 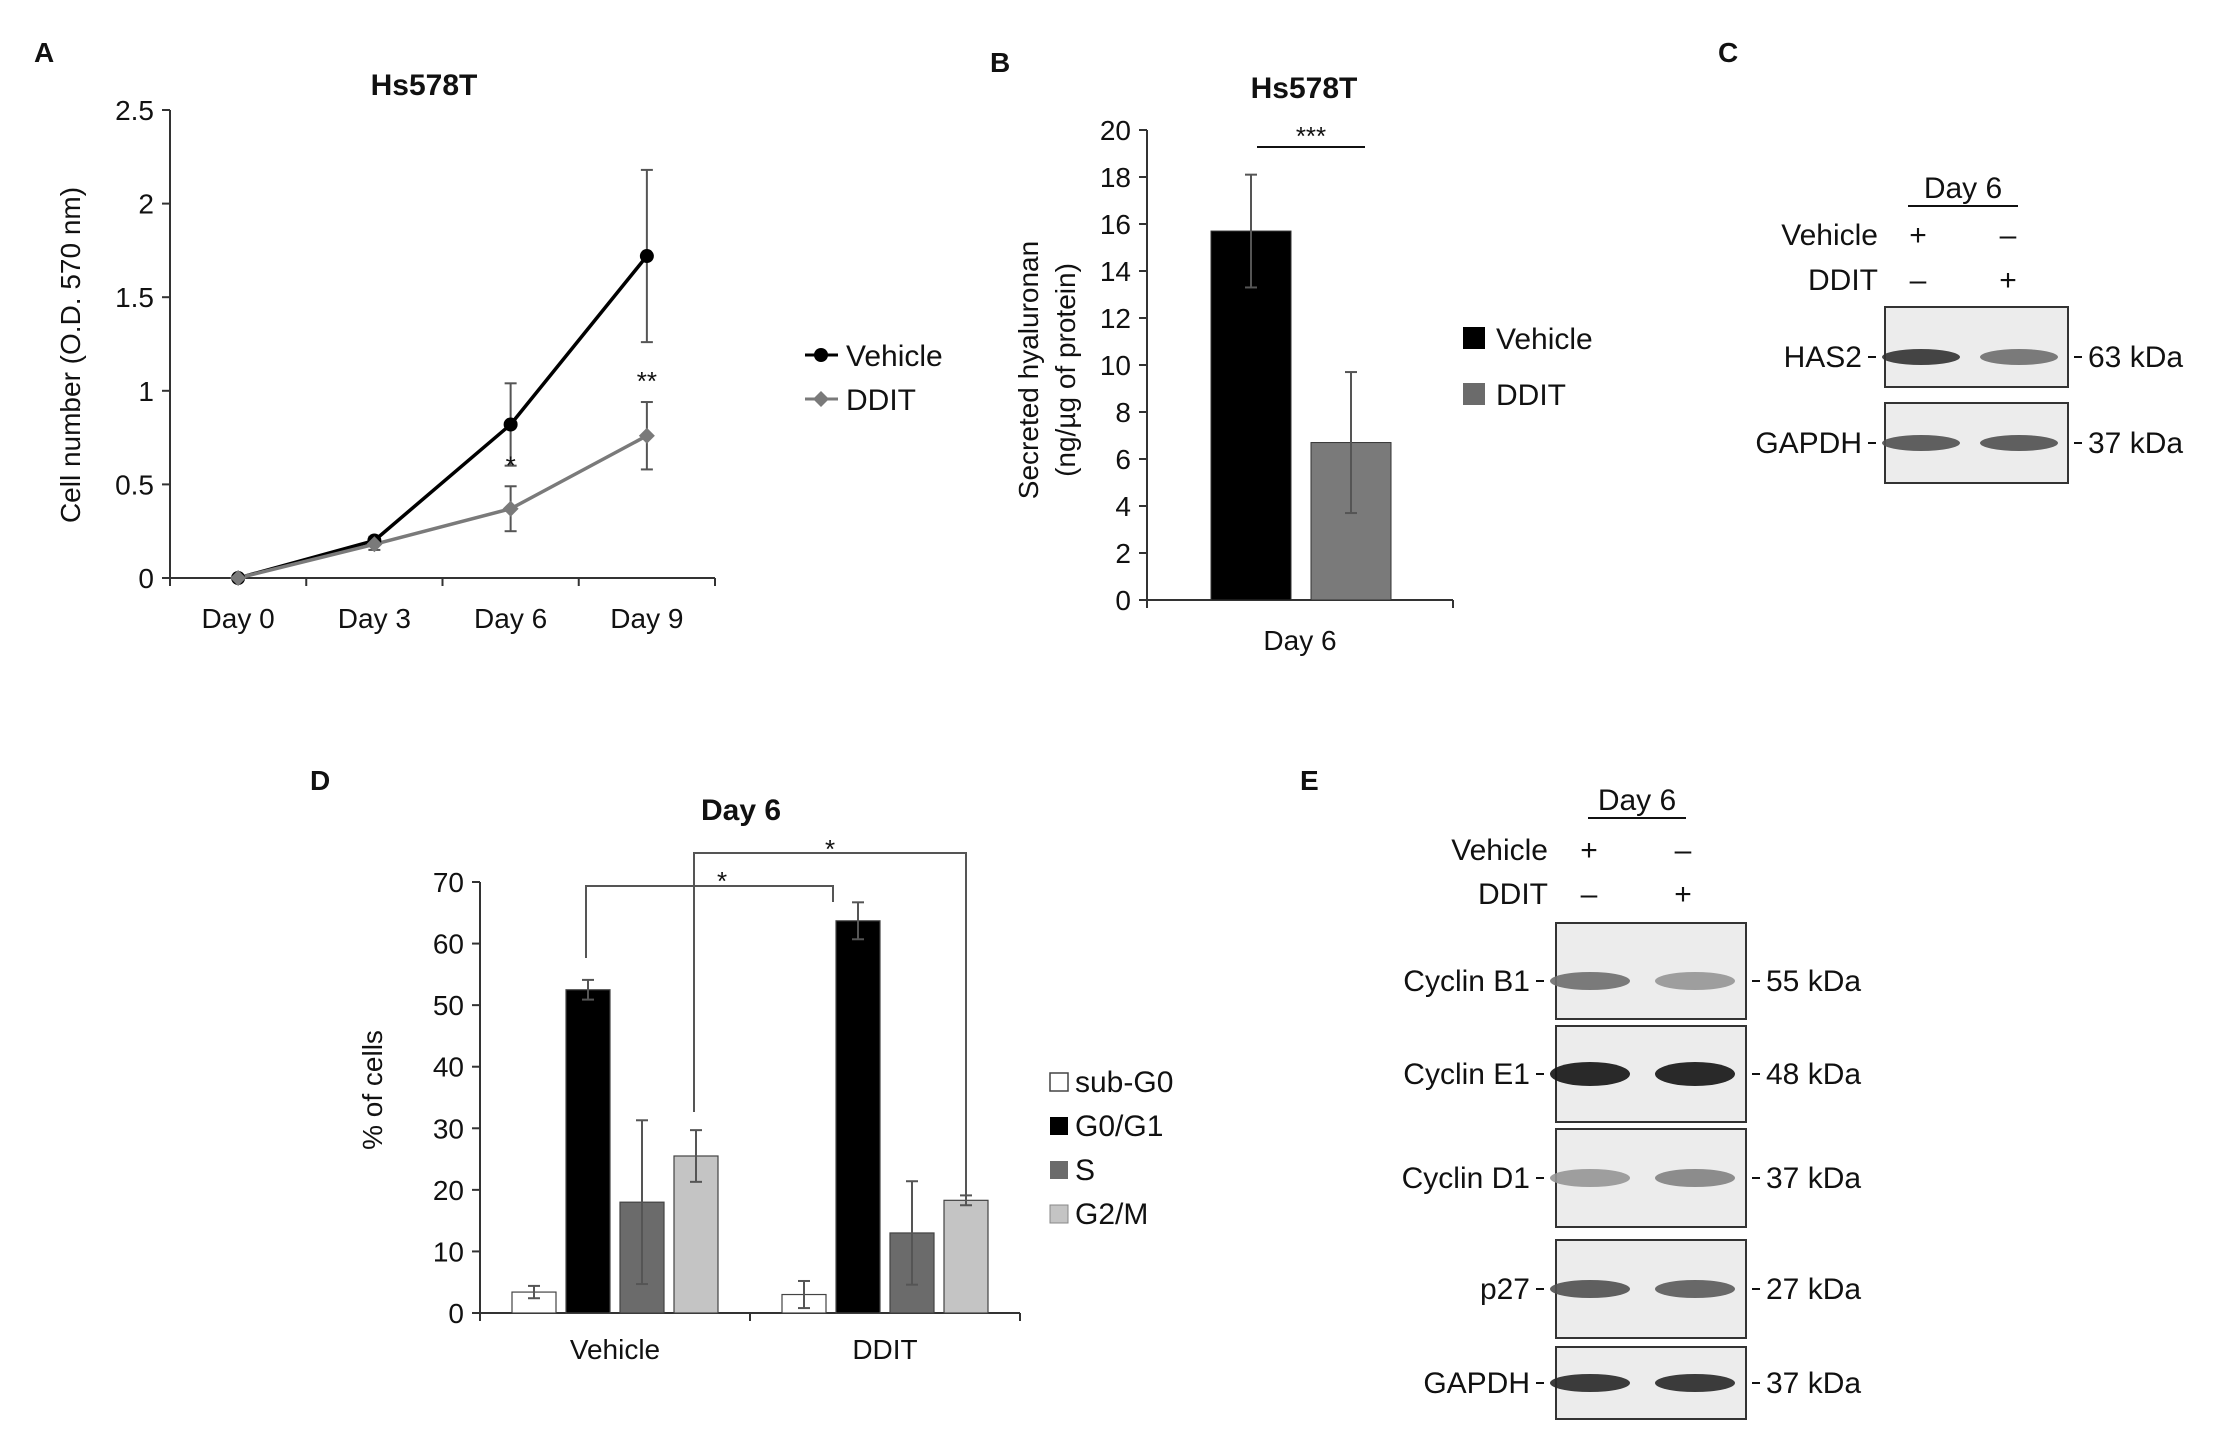 What do you see at coordinates (1918, 280) in the screenshot?
I see `blot-c-ddit-lane1: –` at bounding box center [1918, 280].